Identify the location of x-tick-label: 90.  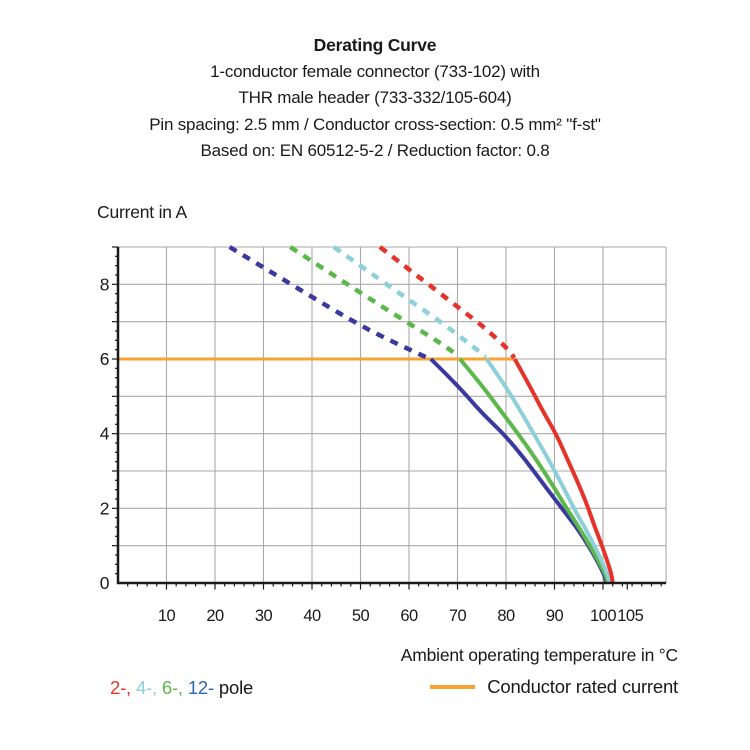
(555, 616).